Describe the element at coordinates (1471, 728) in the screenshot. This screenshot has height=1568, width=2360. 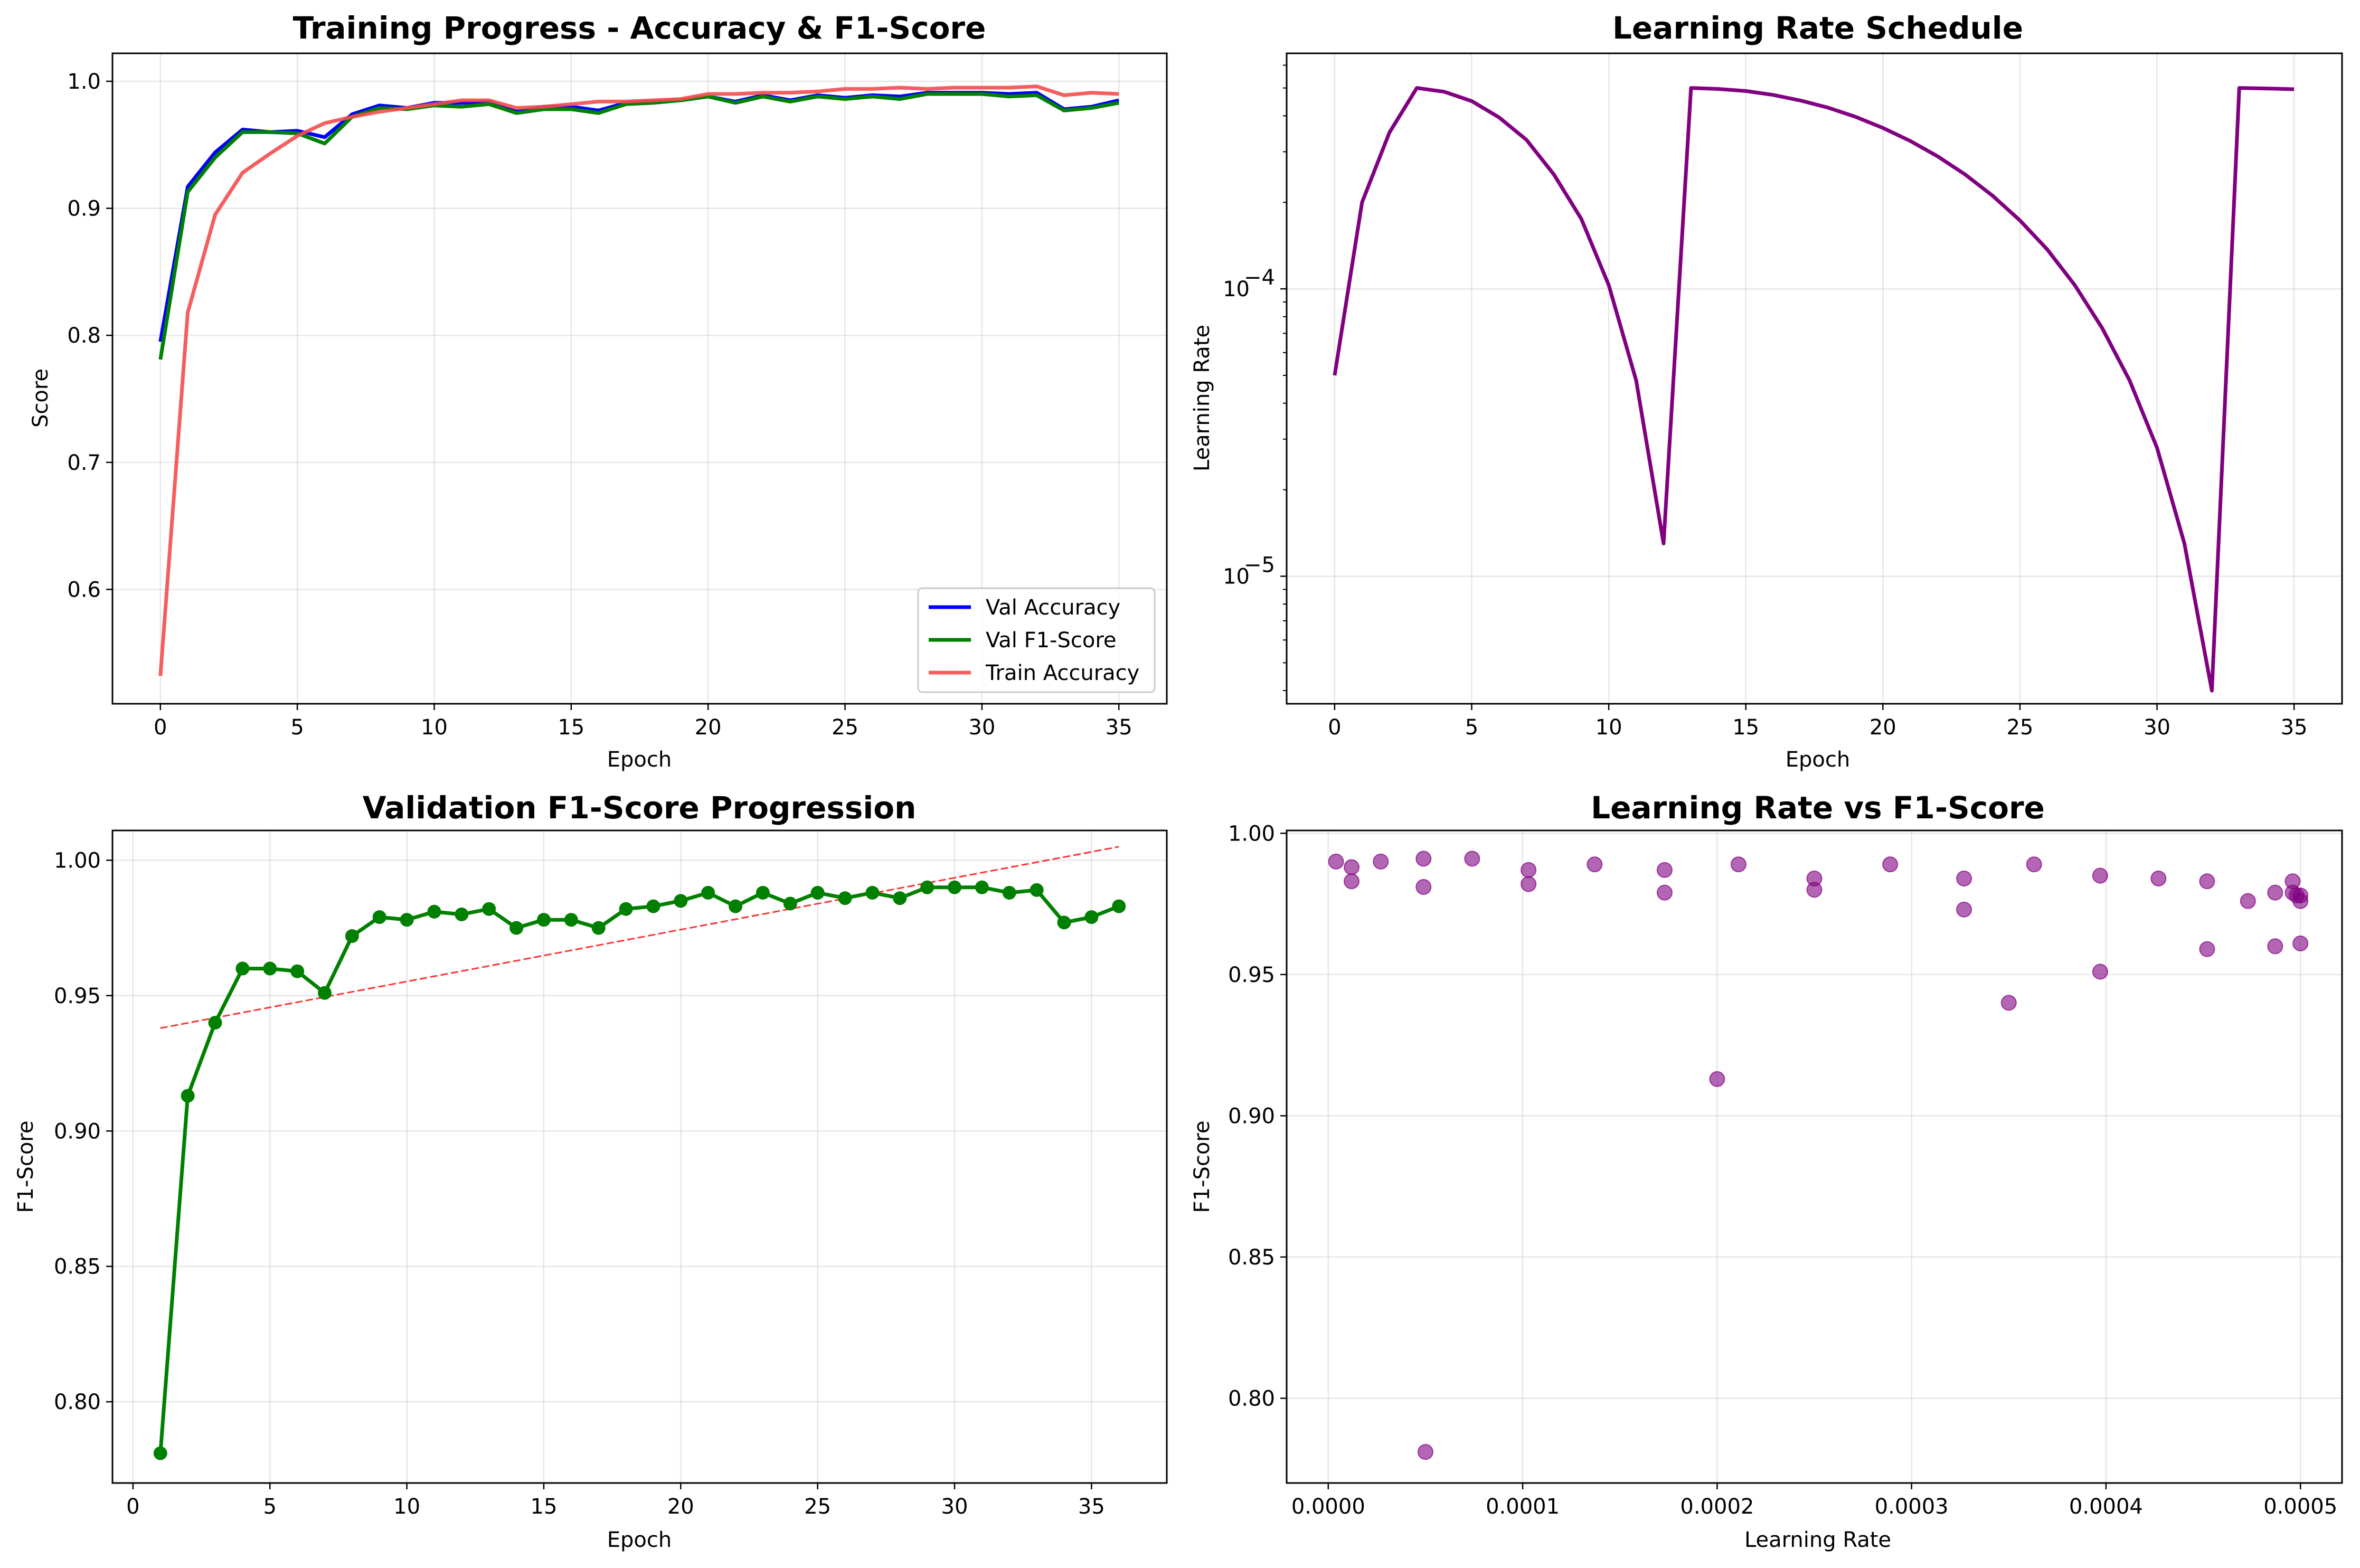
I see `x-tick-label: 5` at that location.